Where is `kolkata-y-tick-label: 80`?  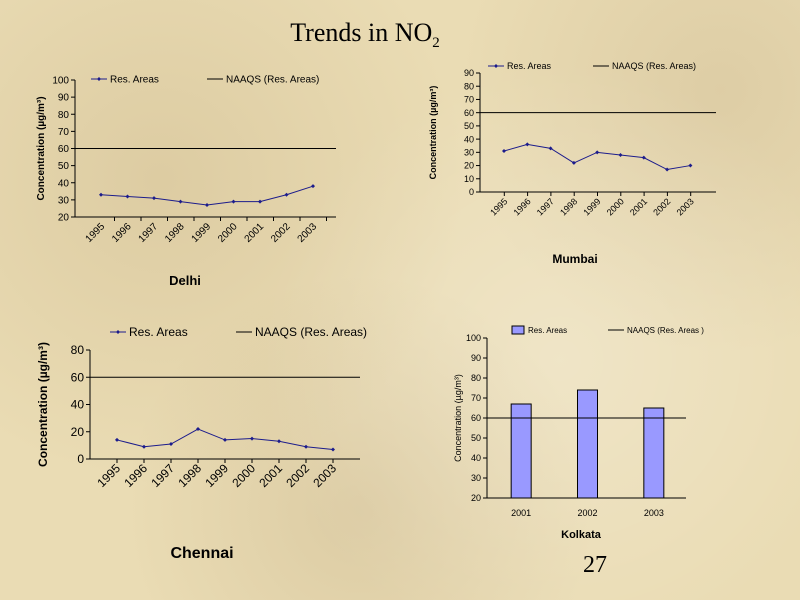
kolkata-y-tick-label: 80 is located at coordinates (476, 378).